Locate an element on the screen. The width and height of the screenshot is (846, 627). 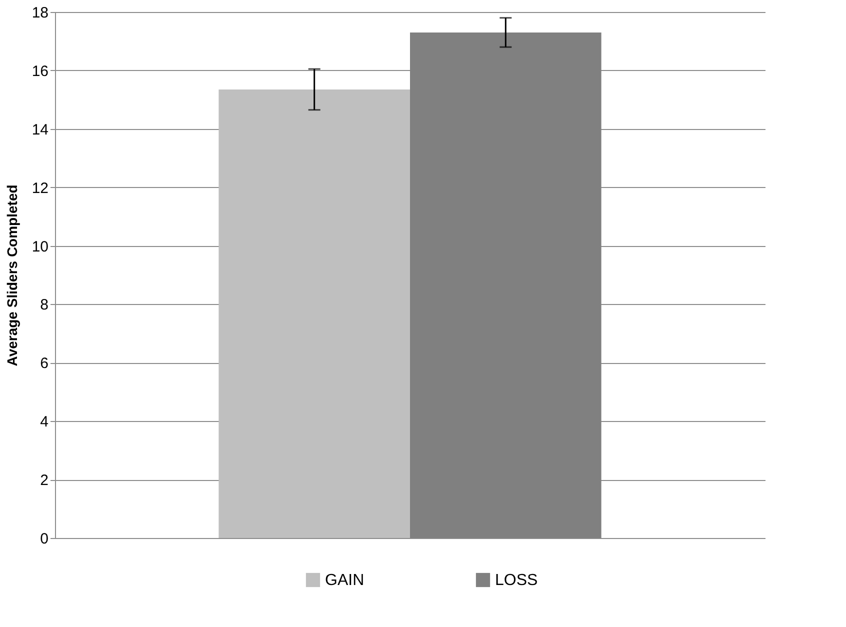
y-axis-title: Average Sliders Completed is located at coordinates (12, 275).